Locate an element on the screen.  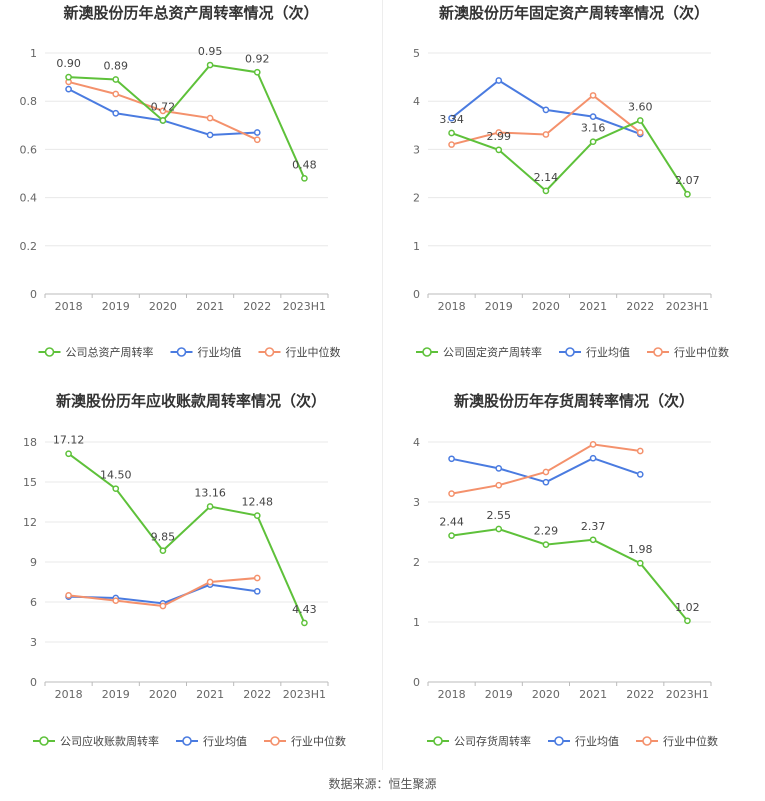
y-tick-label: 4 is located at coordinates (416, 101).